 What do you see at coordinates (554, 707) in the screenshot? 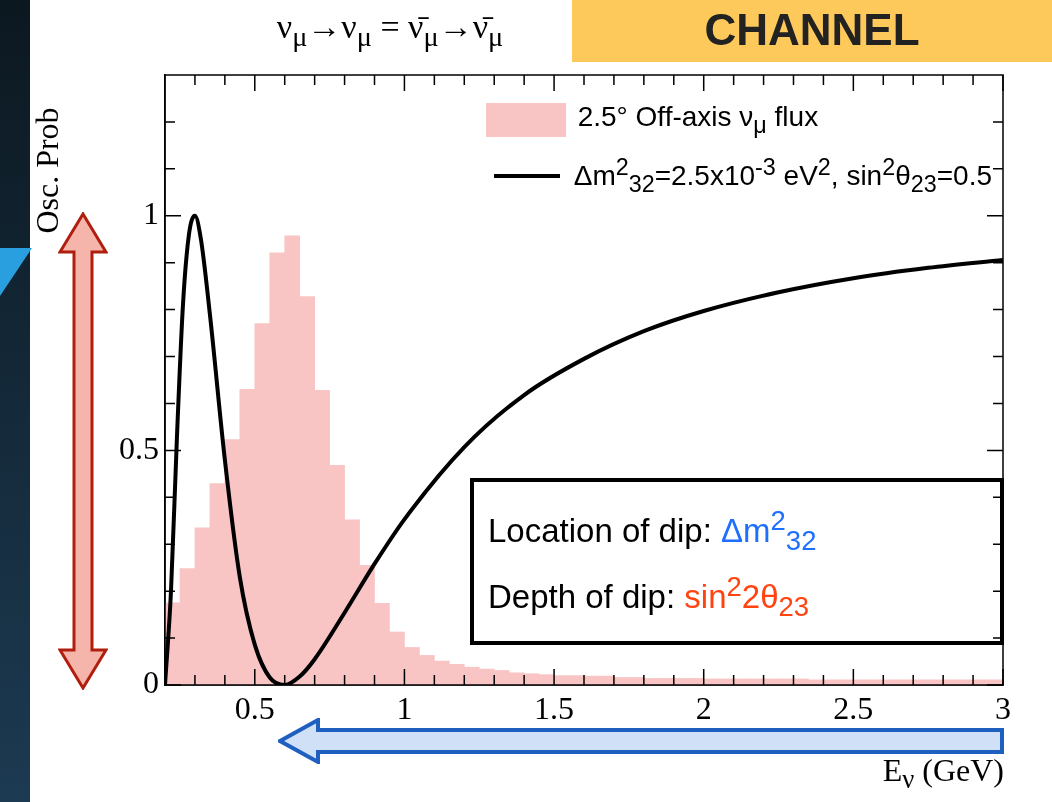
I see `x-tick-label: 1.5` at bounding box center [554, 707].